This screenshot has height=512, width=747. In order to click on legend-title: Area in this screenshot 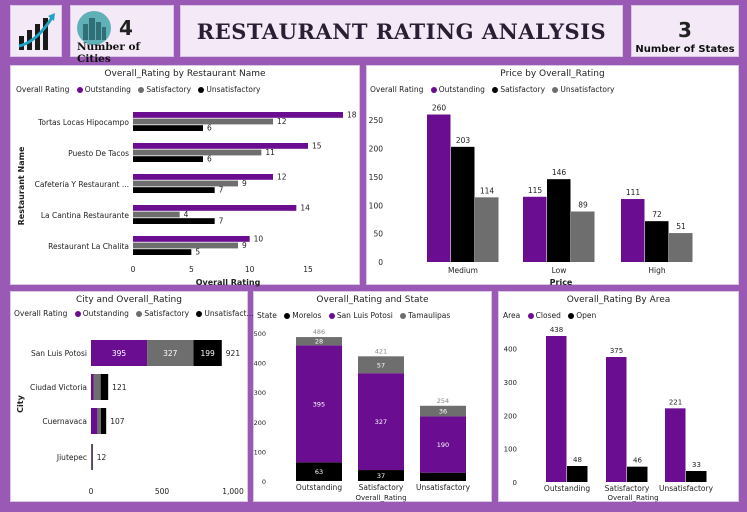, I will do `click(512, 315)`.